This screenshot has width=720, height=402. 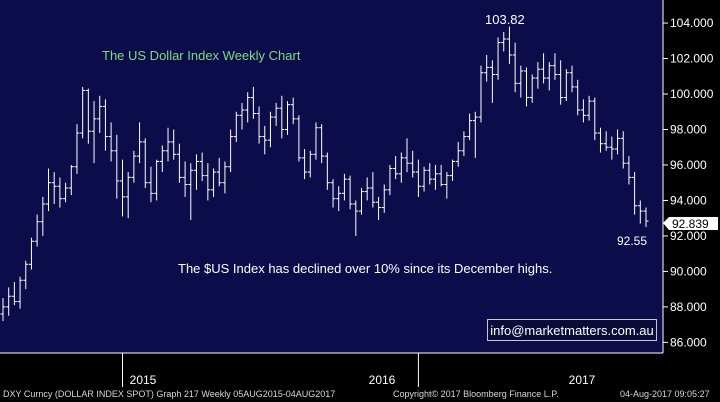 I want to click on y-tick-label: 102.000, so click(x=692, y=59).